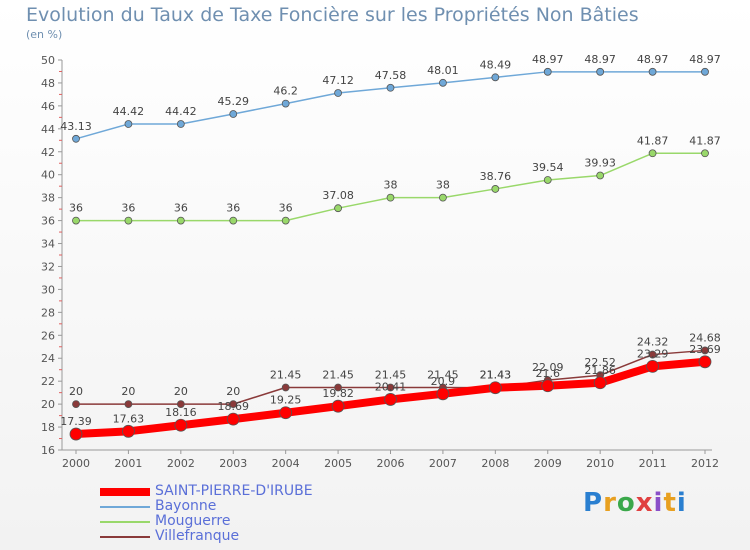 Image resolution: width=750 pixels, height=550 pixels. What do you see at coordinates (48, 175) in the screenshot?
I see `y-tick-label: 40` at bounding box center [48, 175].